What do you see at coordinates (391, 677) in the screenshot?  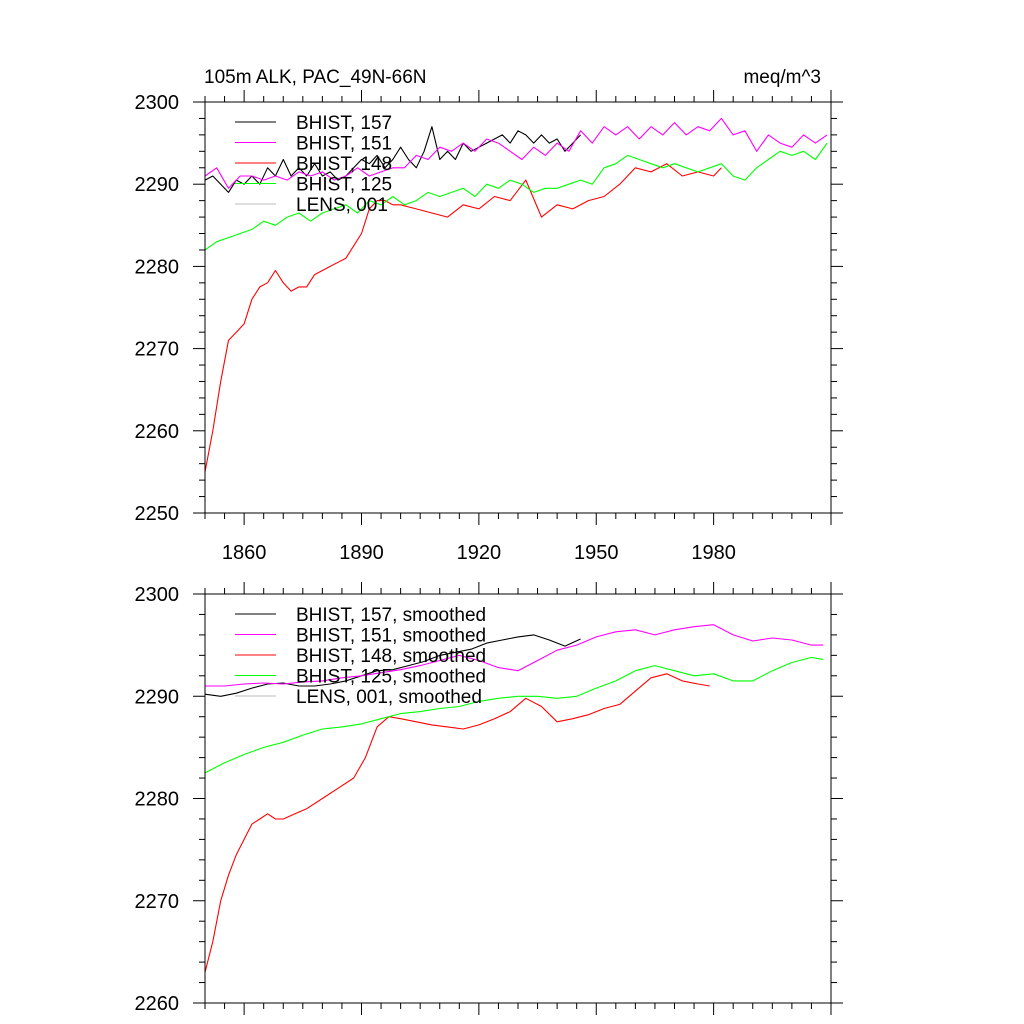 I see `legend-label-3: BHIST, 125, smoothed` at bounding box center [391, 677].